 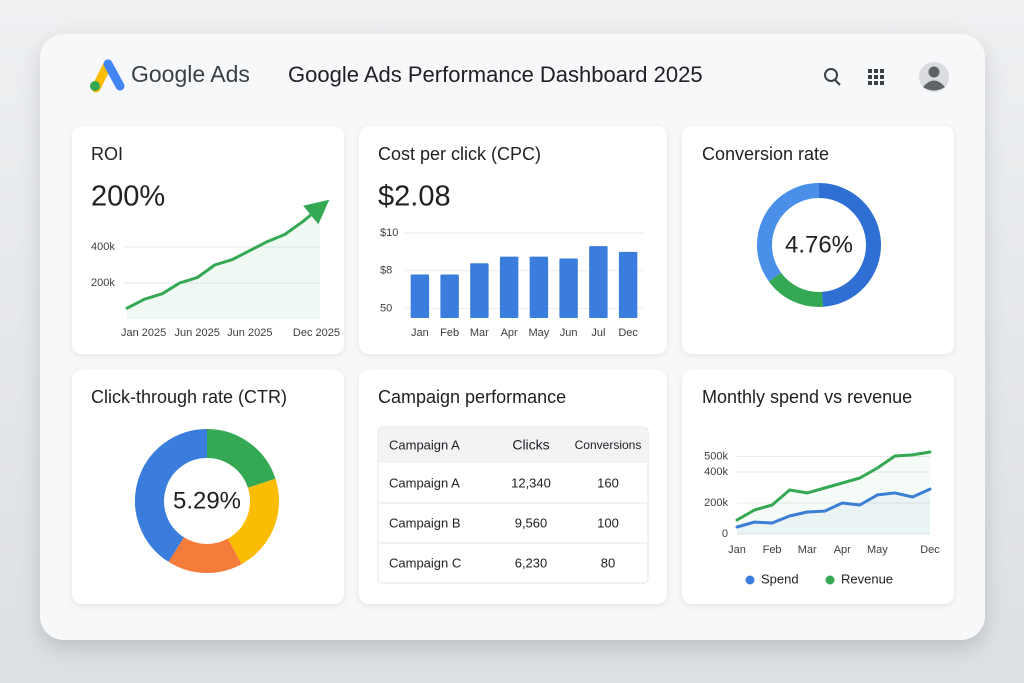 What do you see at coordinates (569, 333) in the screenshot?
I see `x-tick-label: Jun` at bounding box center [569, 333].